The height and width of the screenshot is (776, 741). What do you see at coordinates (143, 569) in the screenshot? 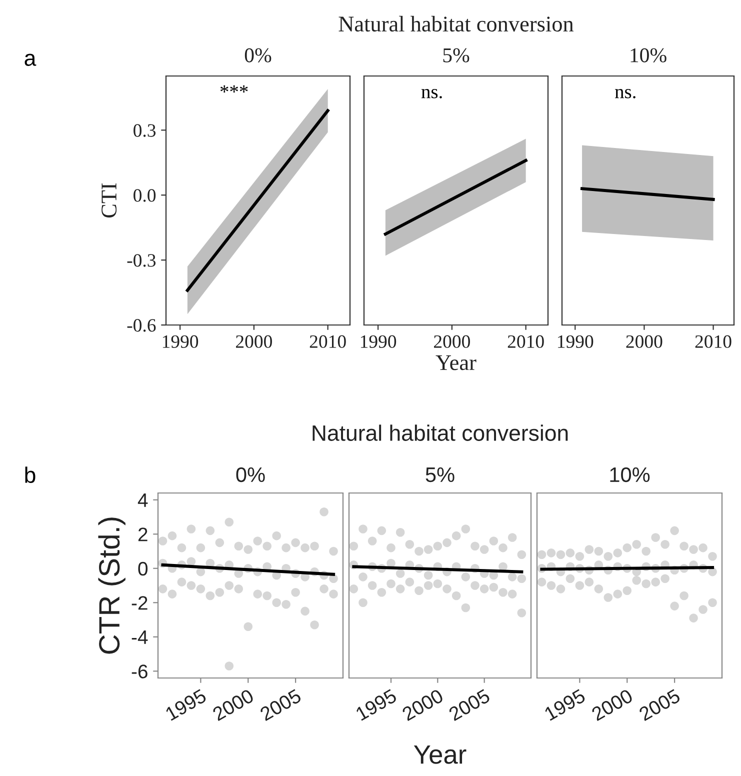
I see `y-tick-label: 0` at bounding box center [143, 569].